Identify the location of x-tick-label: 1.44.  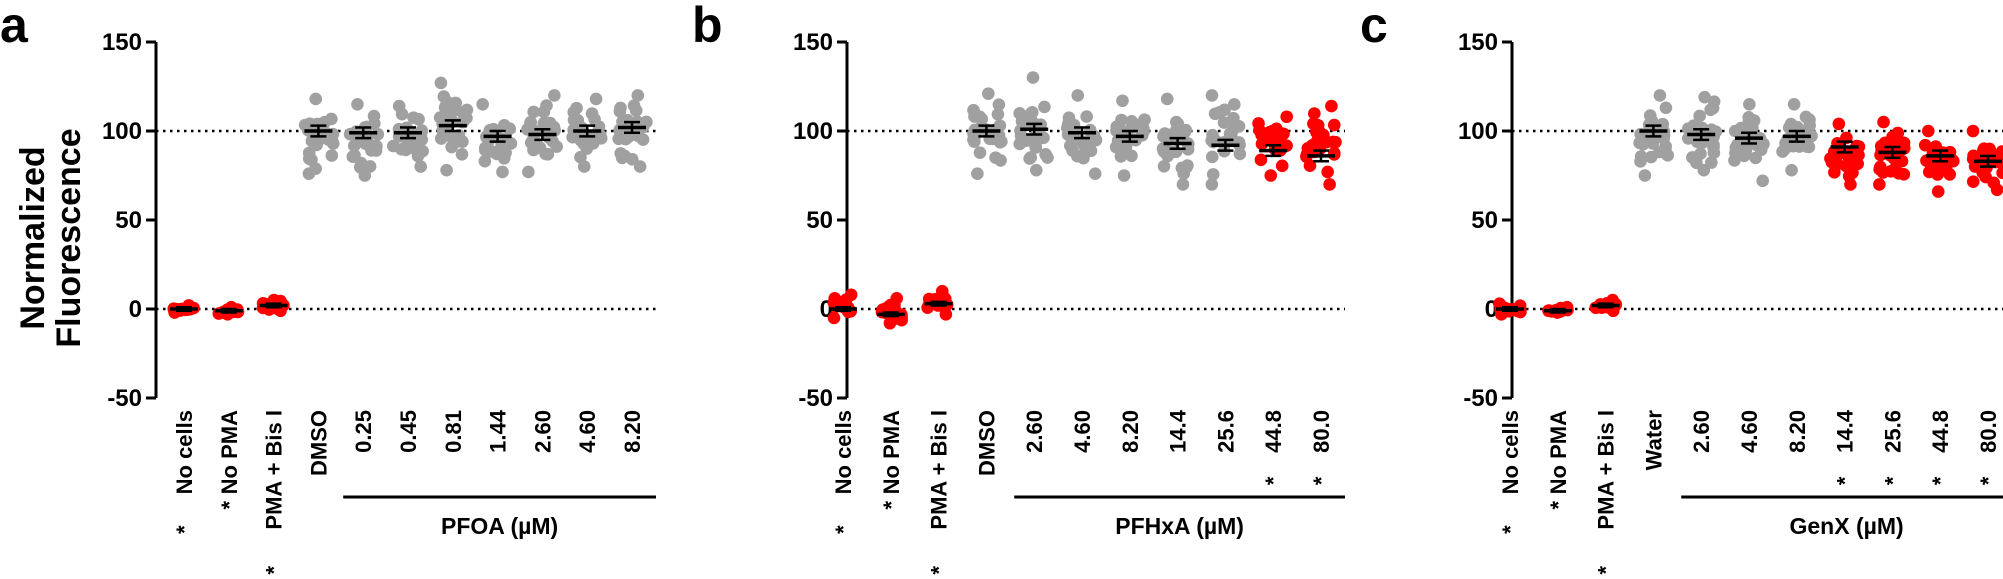
(498, 431).